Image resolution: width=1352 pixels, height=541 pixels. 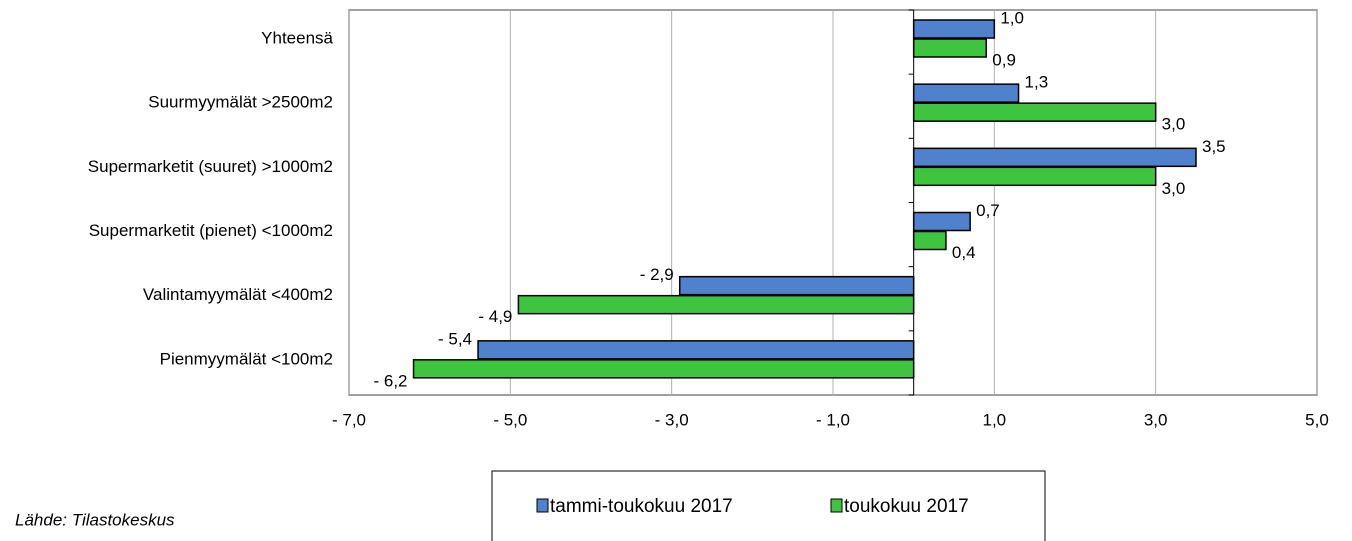 I want to click on legend-label: tammi-toukokuu 2017, so click(x=641, y=506).